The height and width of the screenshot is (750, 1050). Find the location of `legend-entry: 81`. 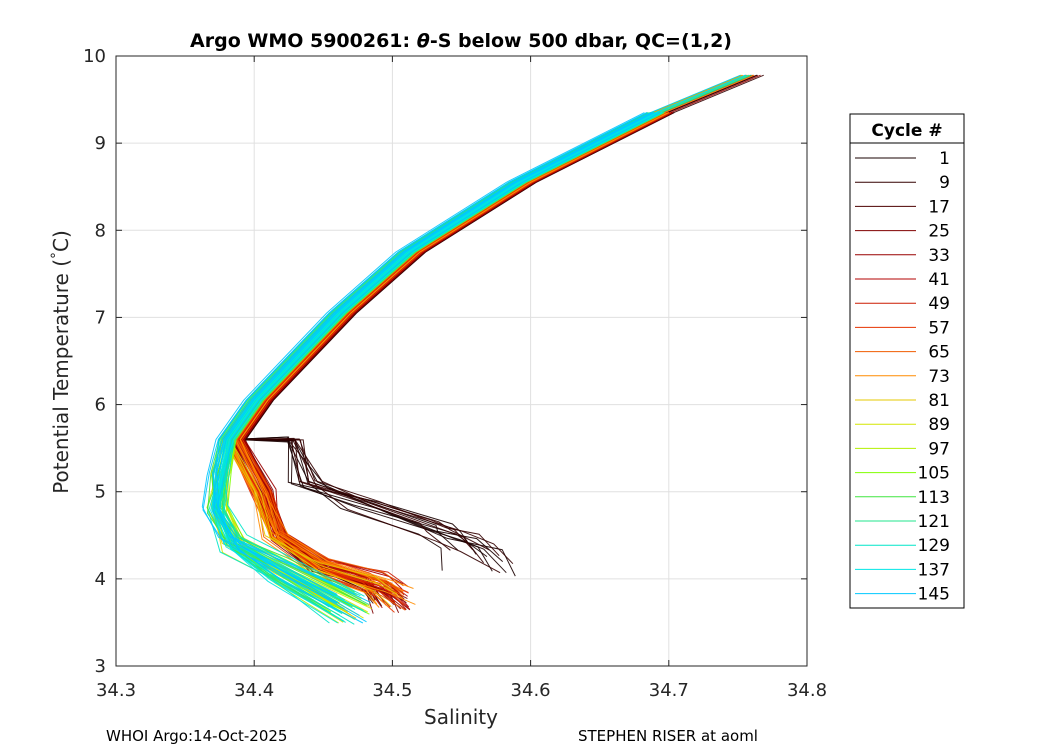

legend-entry: 81 is located at coordinates (902, 401).